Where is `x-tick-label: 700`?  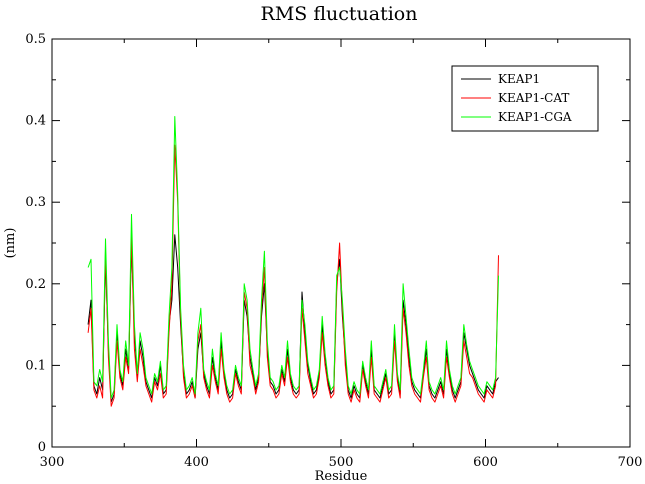
x-tick-label: 700 is located at coordinates (630, 462).